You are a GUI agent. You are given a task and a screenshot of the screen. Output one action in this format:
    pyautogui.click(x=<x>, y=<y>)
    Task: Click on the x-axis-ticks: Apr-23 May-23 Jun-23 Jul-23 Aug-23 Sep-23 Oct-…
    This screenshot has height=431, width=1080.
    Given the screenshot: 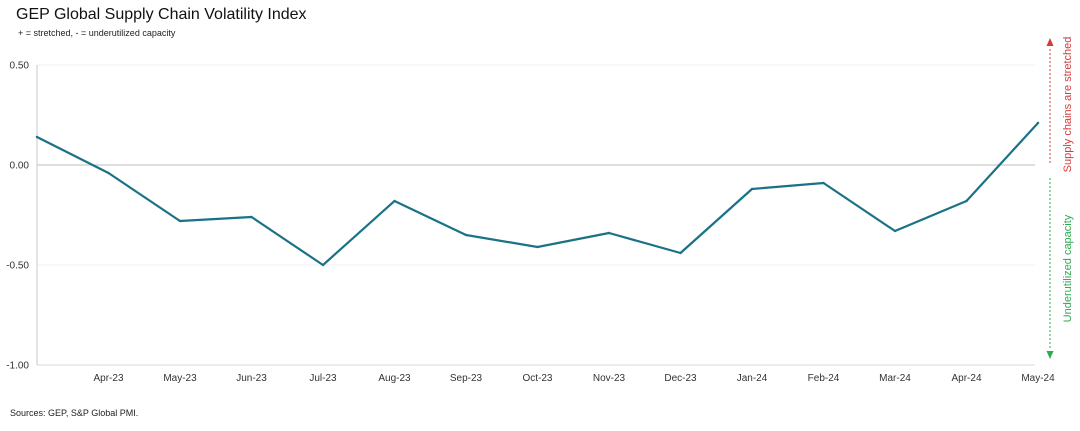 What is the action you would take?
    pyautogui.click(x=574, y=378)
    